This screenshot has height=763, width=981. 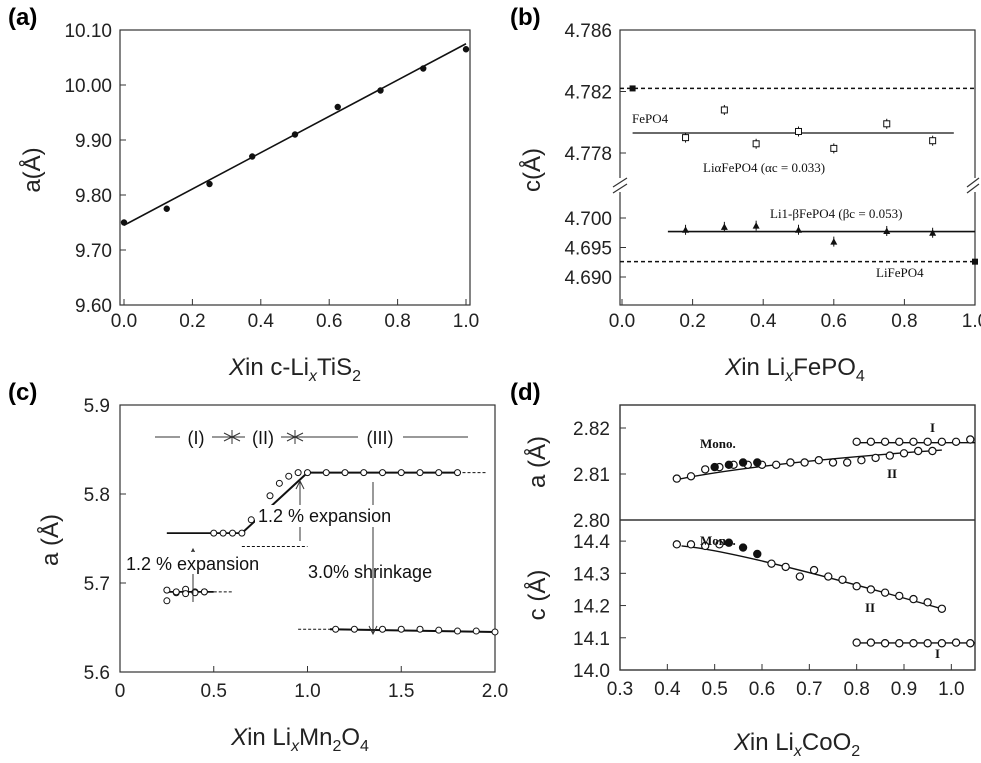 I want to click on panel-c-x-tick-label: 1.0, so click(x=307, y=691).